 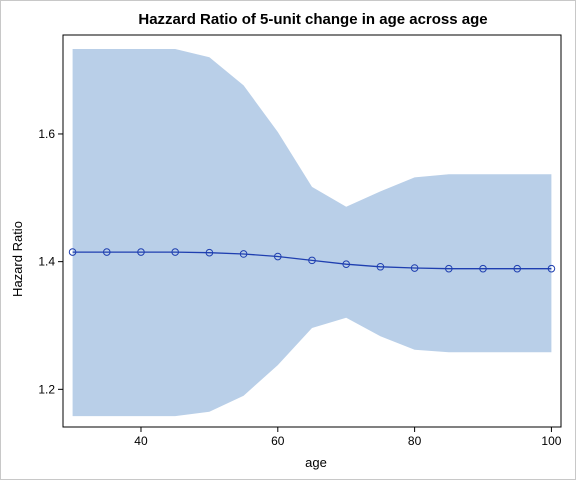 I want to click on x-tick-label: 60, so click(x=278, y=441).